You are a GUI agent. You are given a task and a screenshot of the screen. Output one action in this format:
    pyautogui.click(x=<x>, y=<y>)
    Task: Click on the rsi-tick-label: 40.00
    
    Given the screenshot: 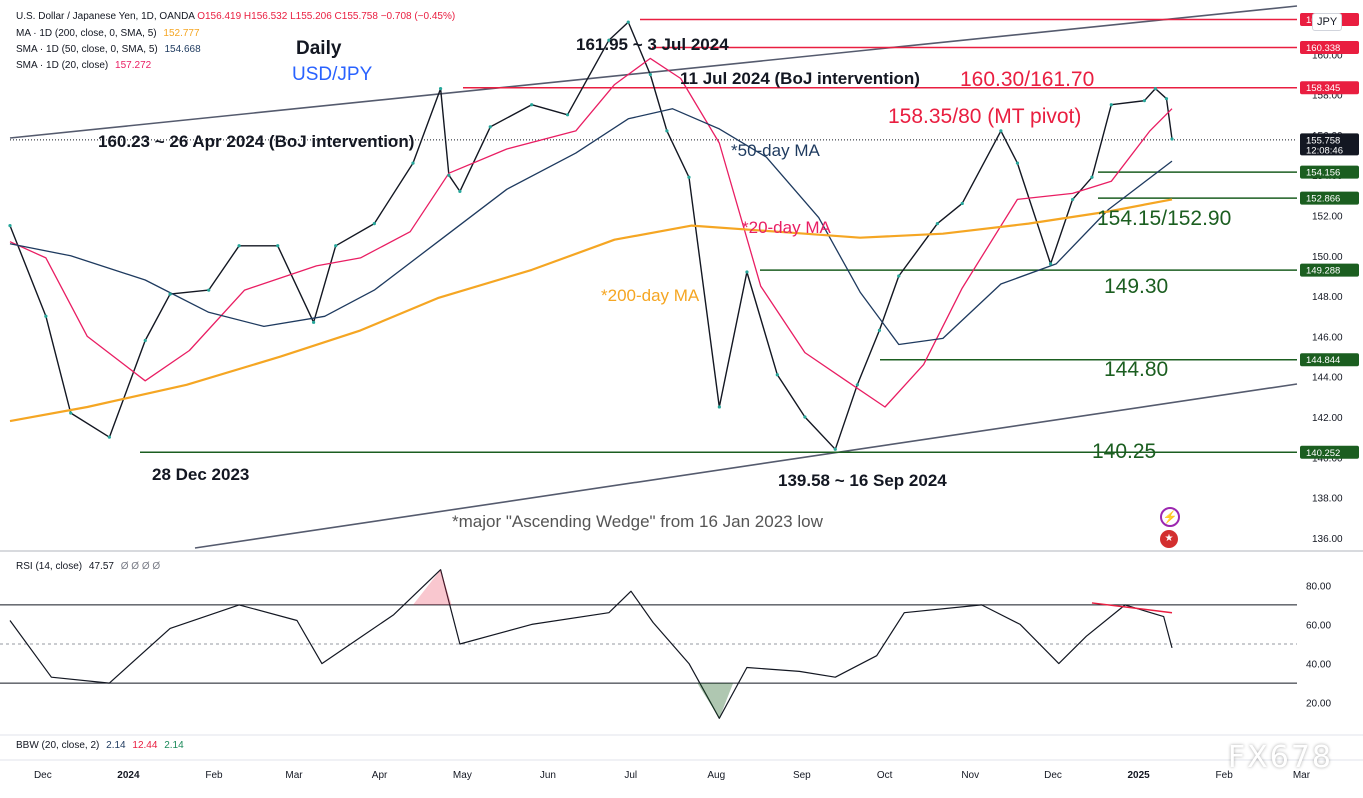 What is the action you would take?
    pyautogui.click(x=1318, y=665)
    